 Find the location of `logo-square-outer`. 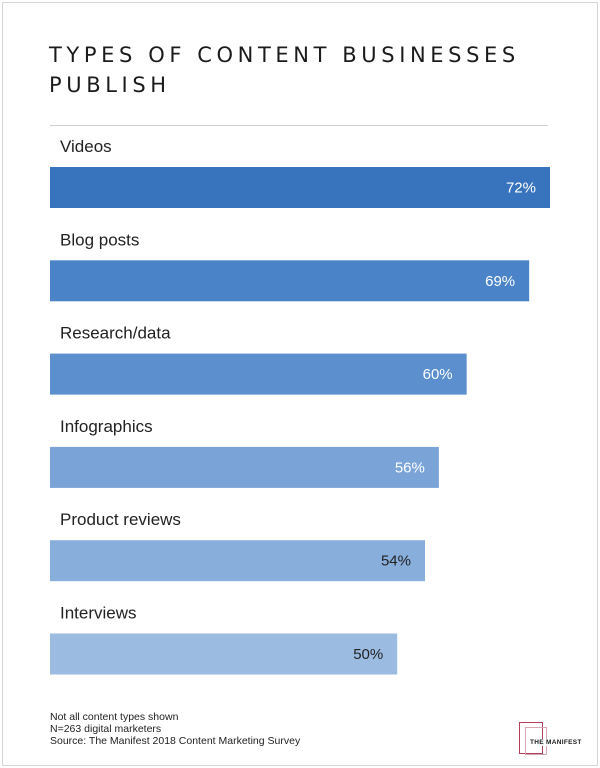

logo-square-outer is located at coordinates (531, 738).